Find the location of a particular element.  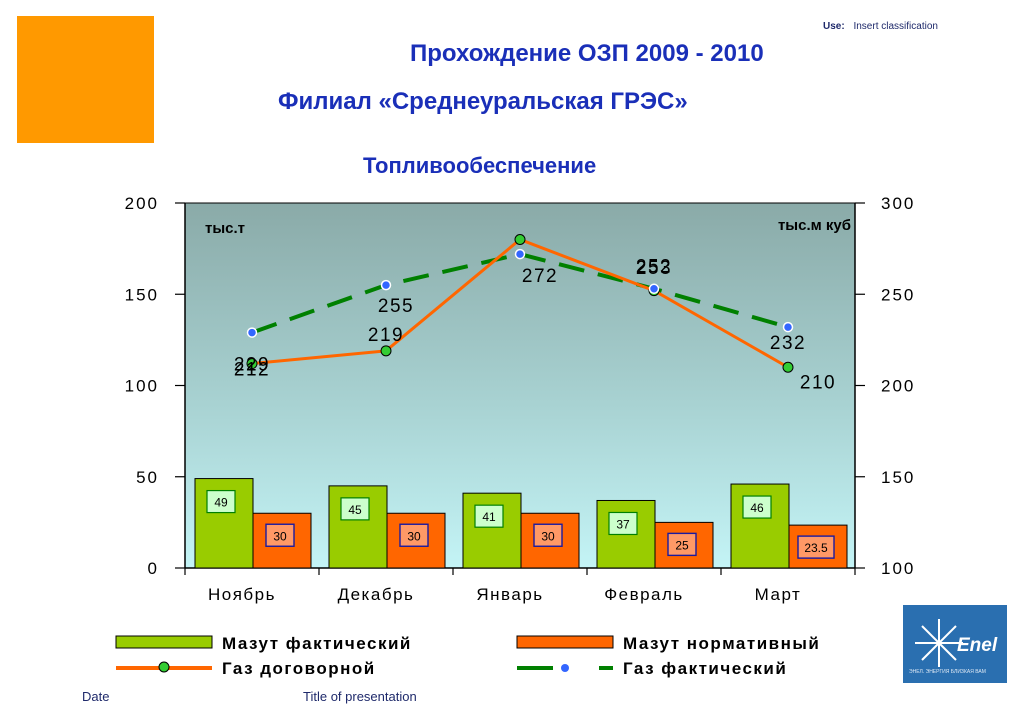

legend-label: Газ договорной is located at coordinates (299, 668).